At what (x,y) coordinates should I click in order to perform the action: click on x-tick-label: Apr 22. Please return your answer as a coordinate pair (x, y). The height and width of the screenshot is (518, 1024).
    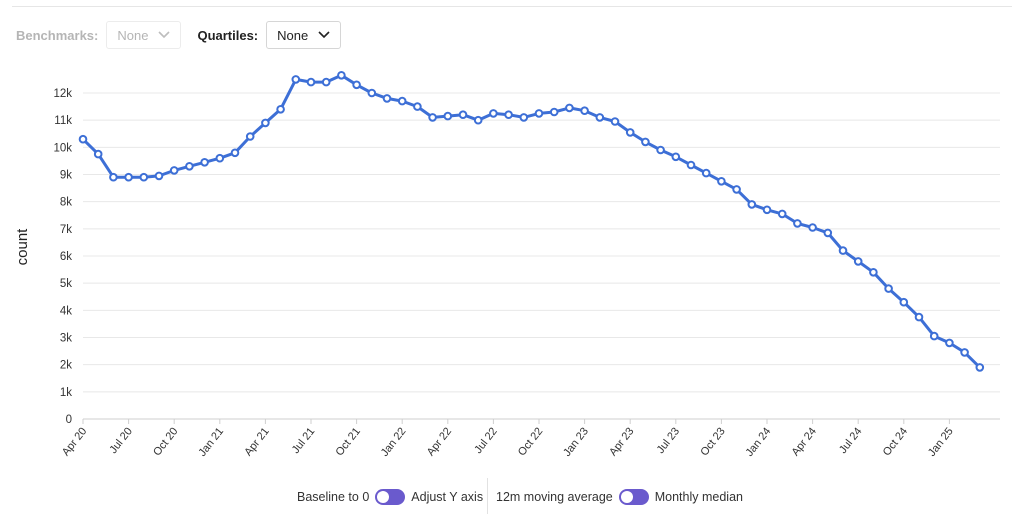
    Looking at the image, I should click on (439, 441).